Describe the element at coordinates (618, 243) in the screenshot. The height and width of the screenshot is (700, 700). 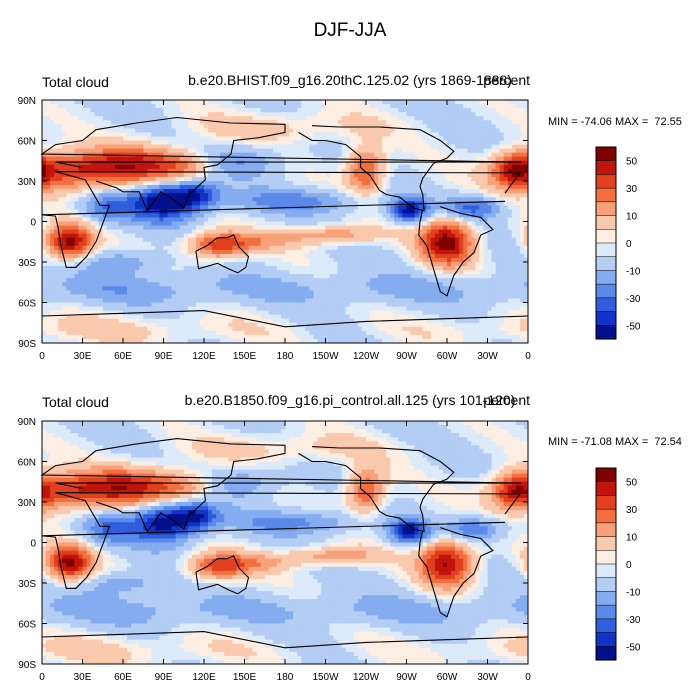
I see `colorbar-1: 50 30 10 0 -10 -30 -50` at that location.